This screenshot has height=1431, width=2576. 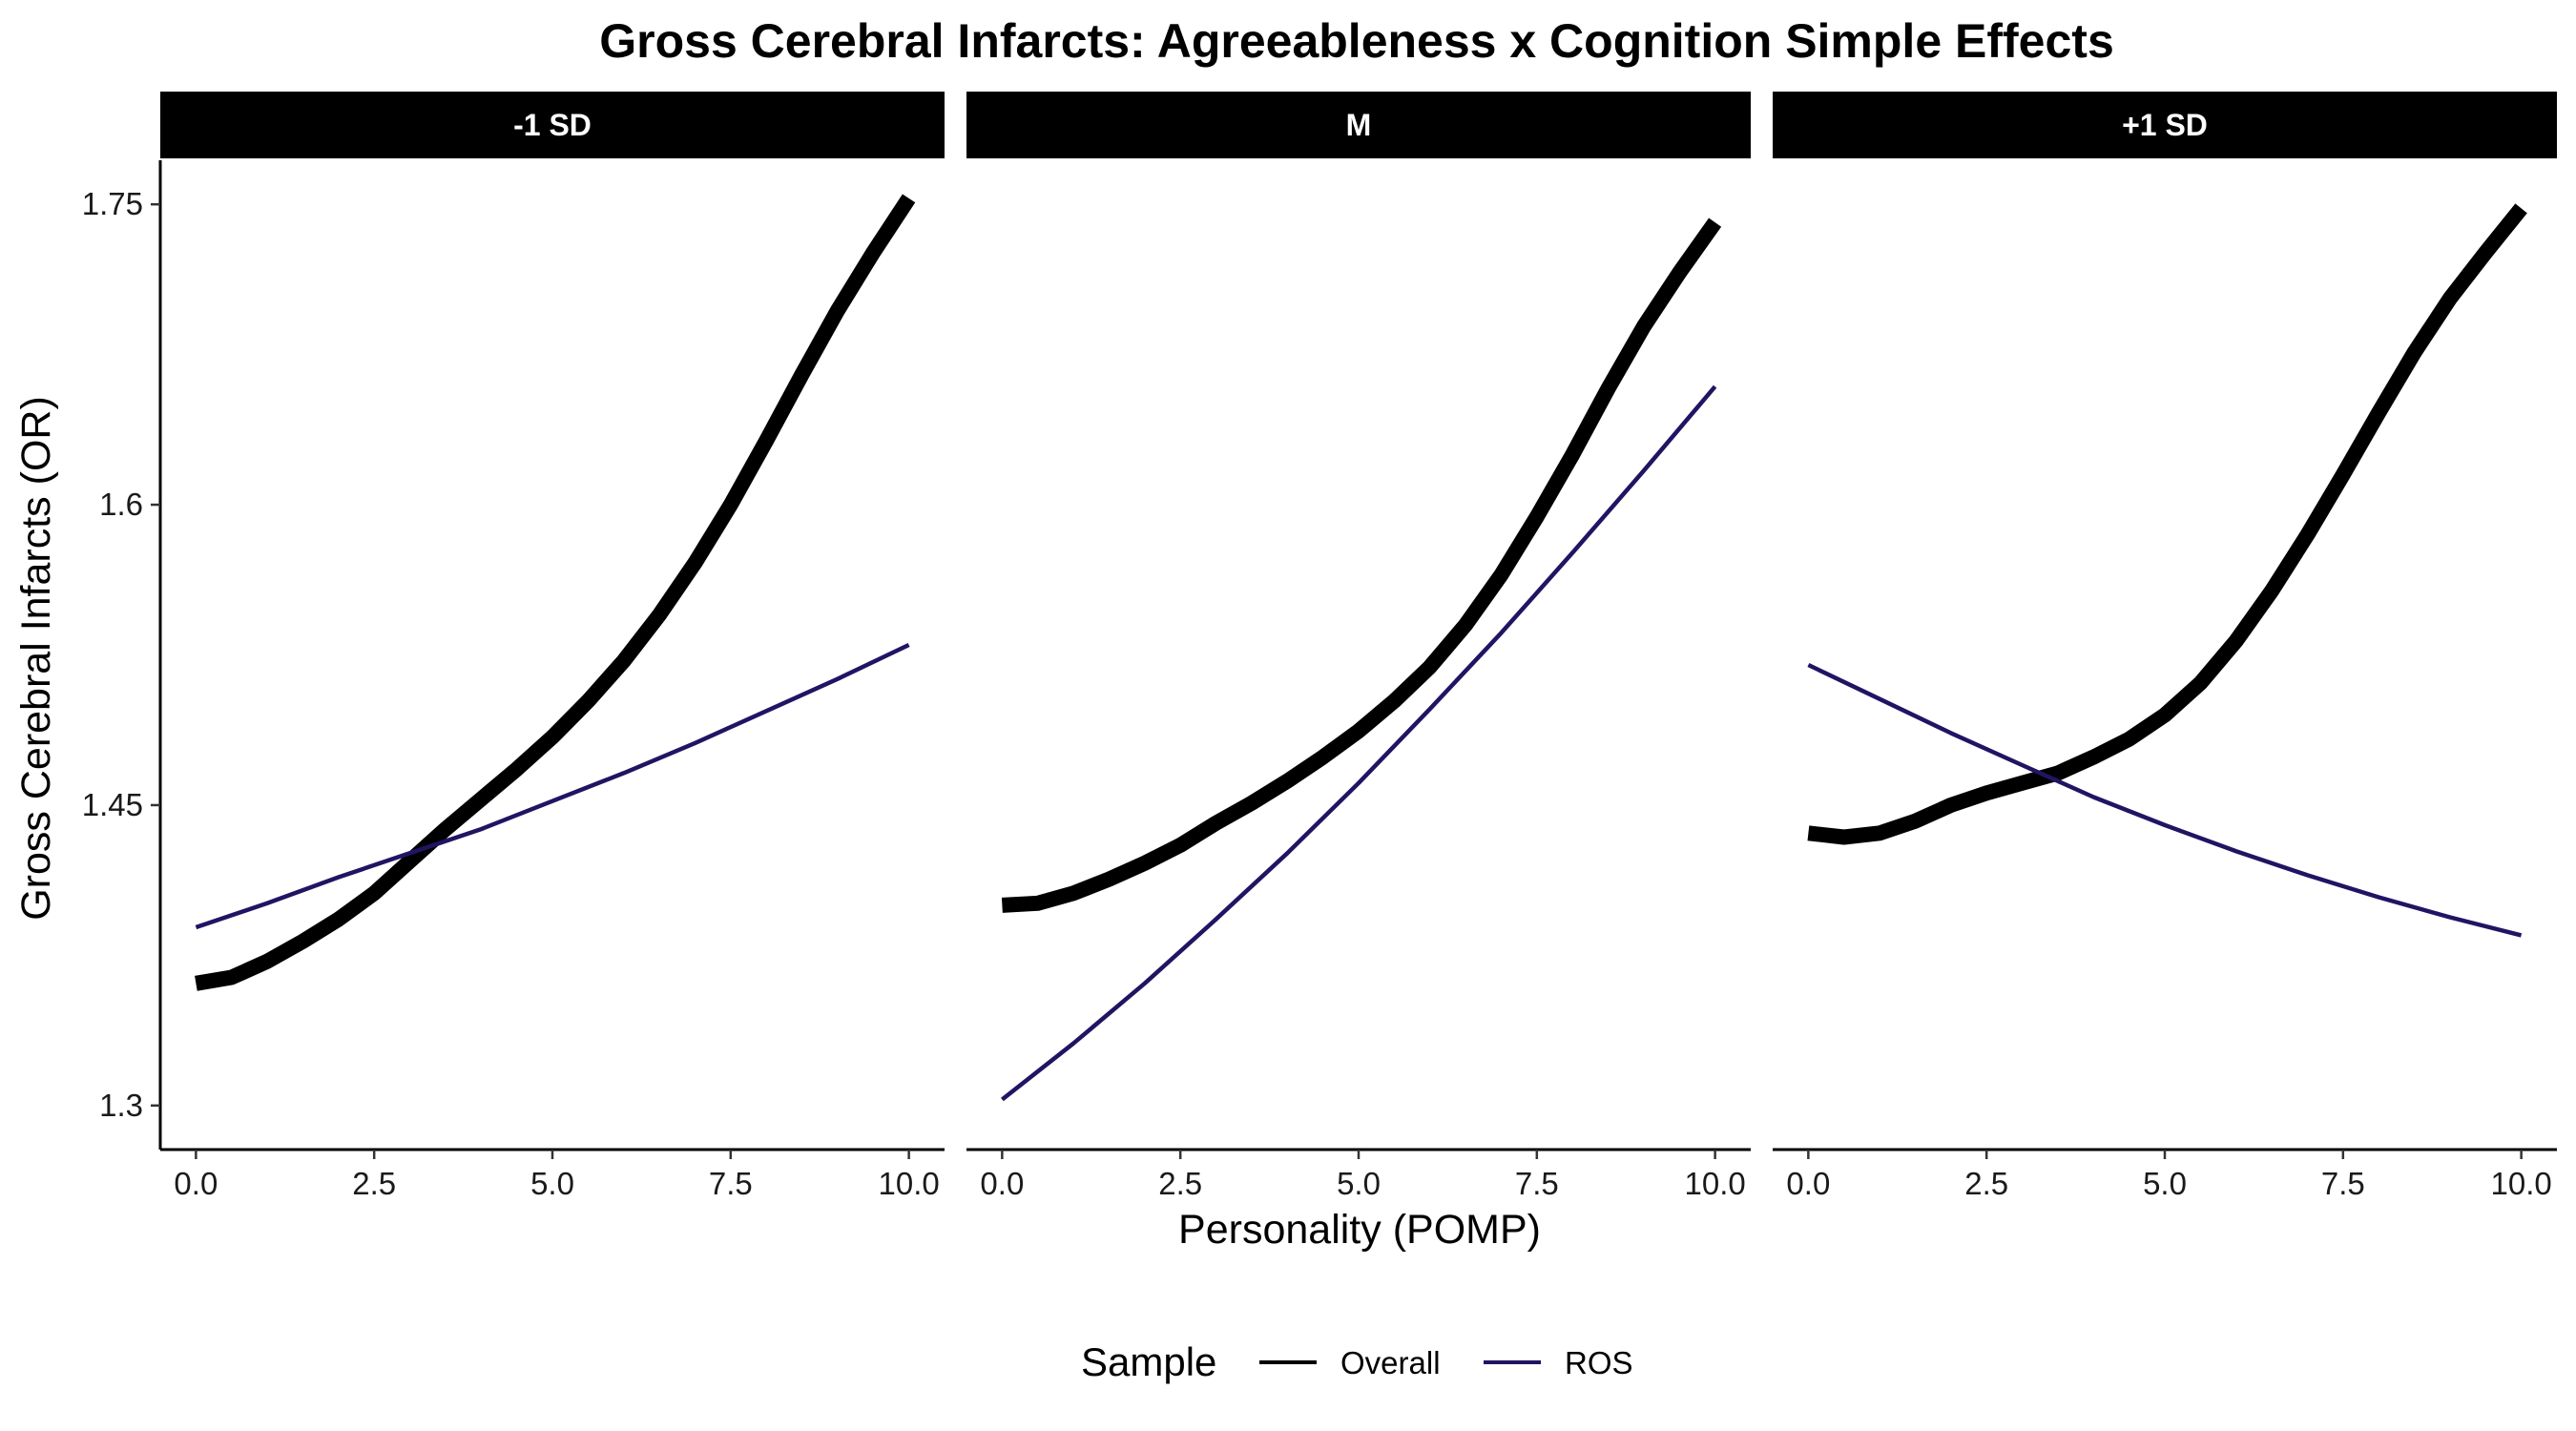 I want to click on legend-label-ros: ROS, so click(x=1599, y=1362).